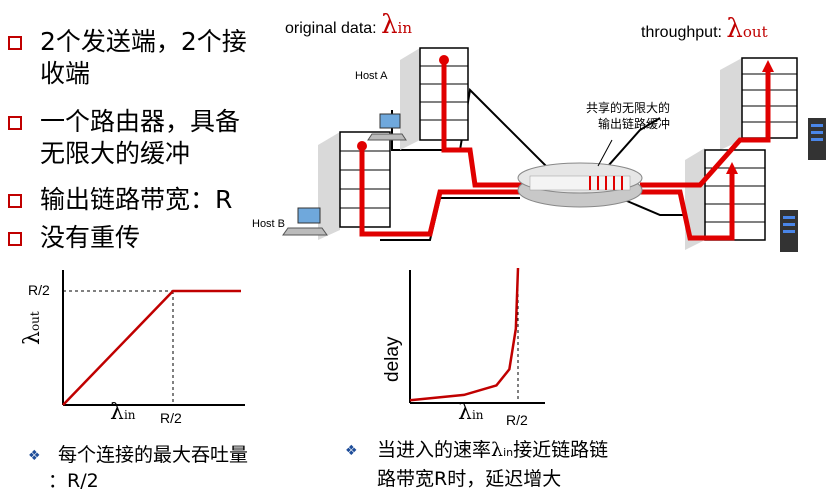 The height and width of the screenshot is (498, 830). Describe the element at coordinates (171, 418) in the screenshot. I see `left-x-tick: R/2` at that location.